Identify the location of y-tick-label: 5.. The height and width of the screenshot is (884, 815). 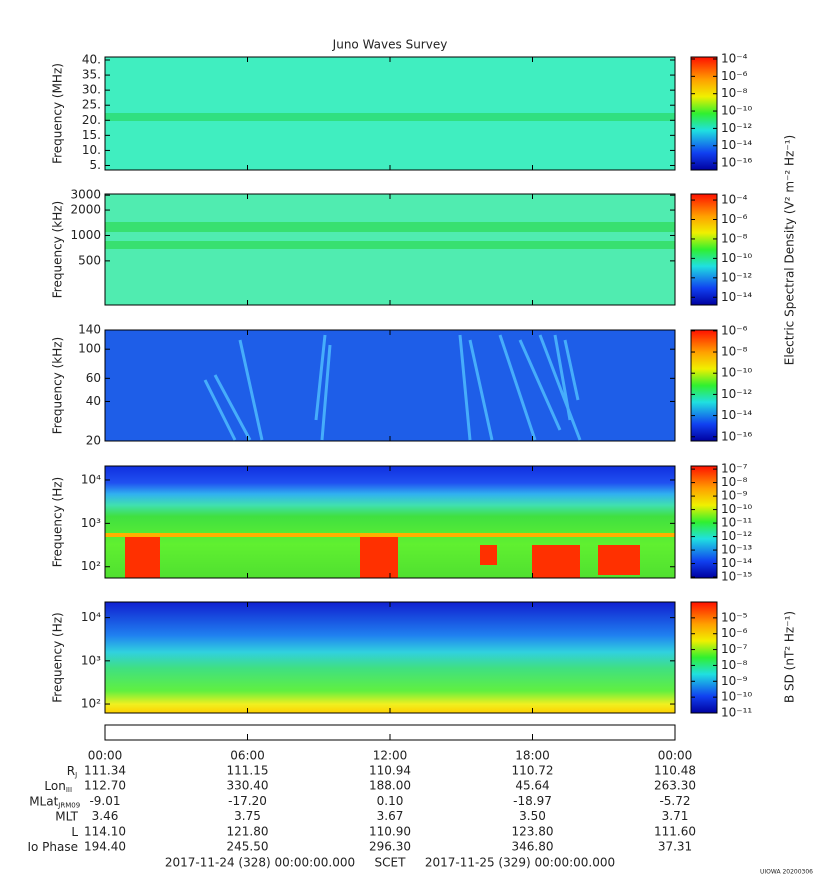
(95, 165).